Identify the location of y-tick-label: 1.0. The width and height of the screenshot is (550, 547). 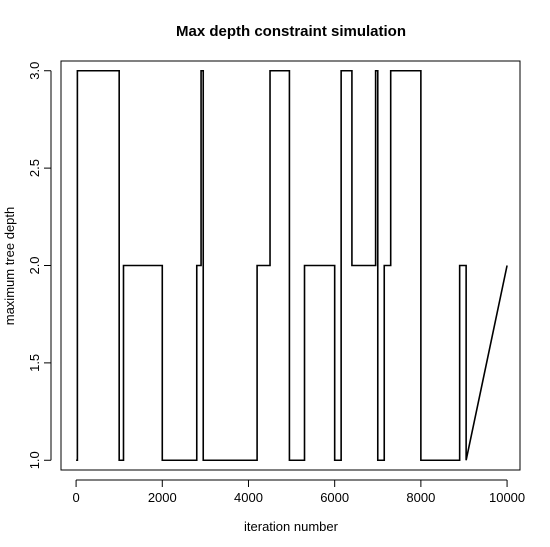
(34, 460).